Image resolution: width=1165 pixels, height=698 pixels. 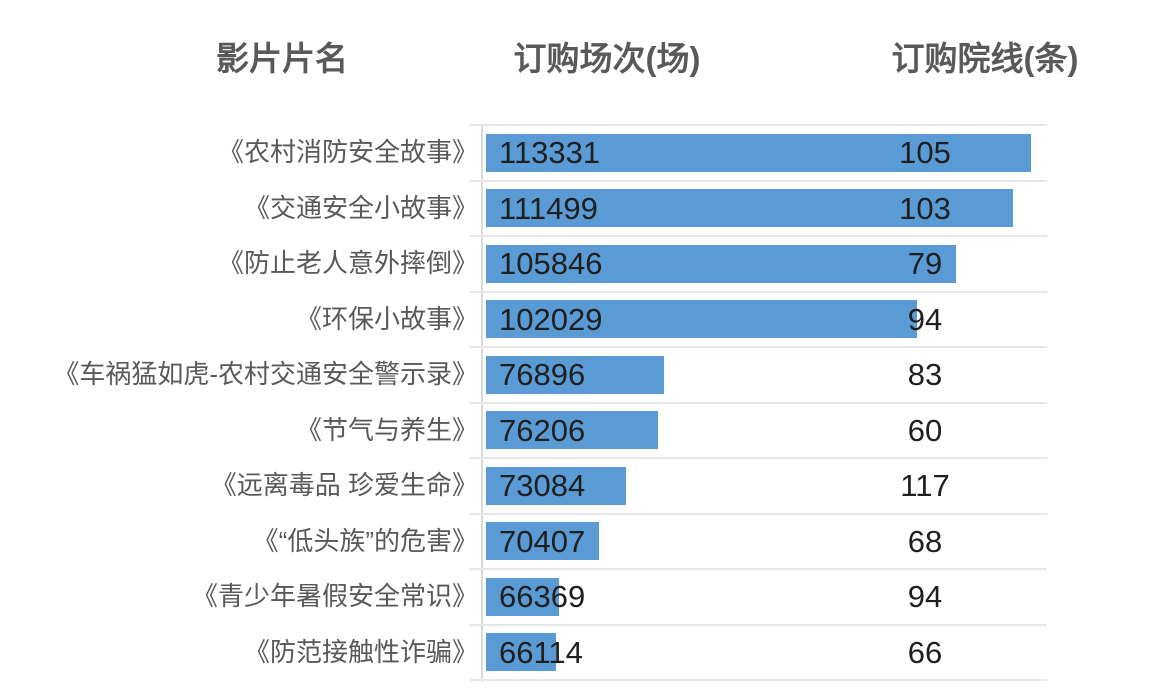 I want to click on column-header-ordered-sessions: 订购场次(场), so click(x=607, y=58).